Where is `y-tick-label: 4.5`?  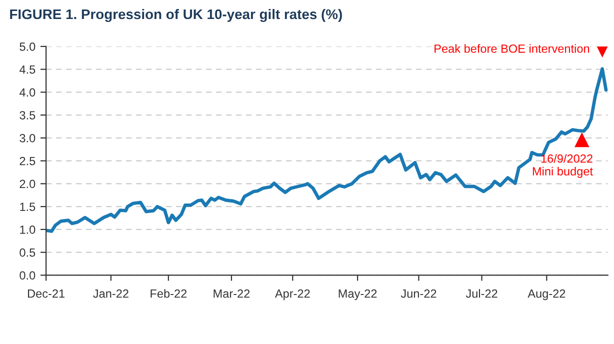 y-tick-label: 4.5 is located at coordinates (27, 69).